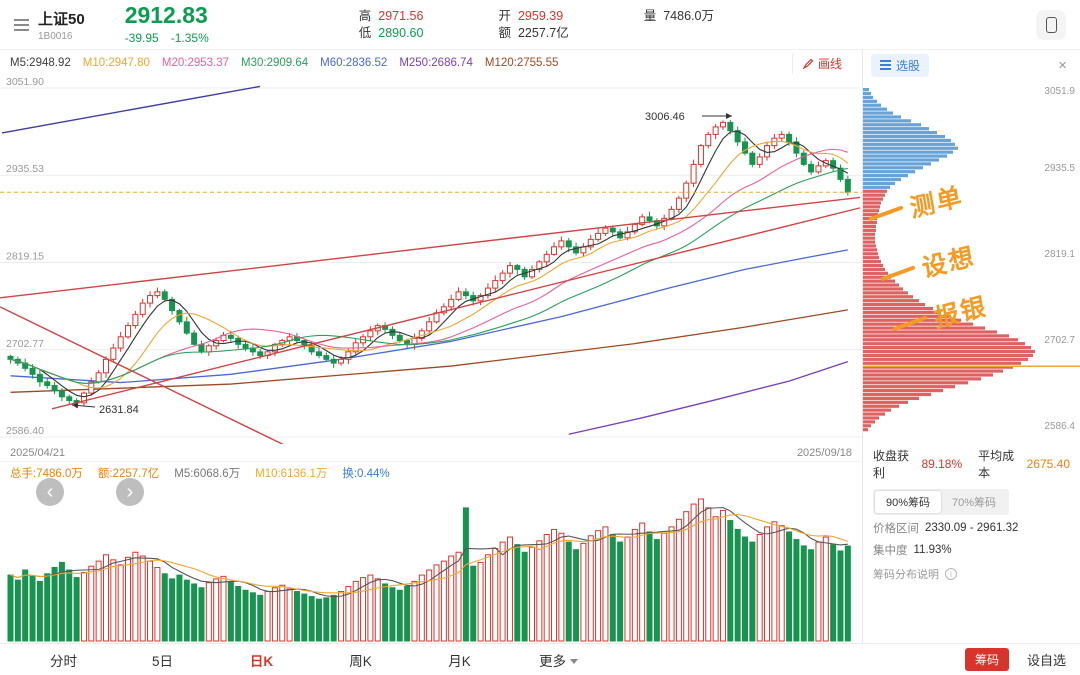  Describe the element at coordinates (162, 660) in the screenshot. I see `tab-5day: 5日` at that location.